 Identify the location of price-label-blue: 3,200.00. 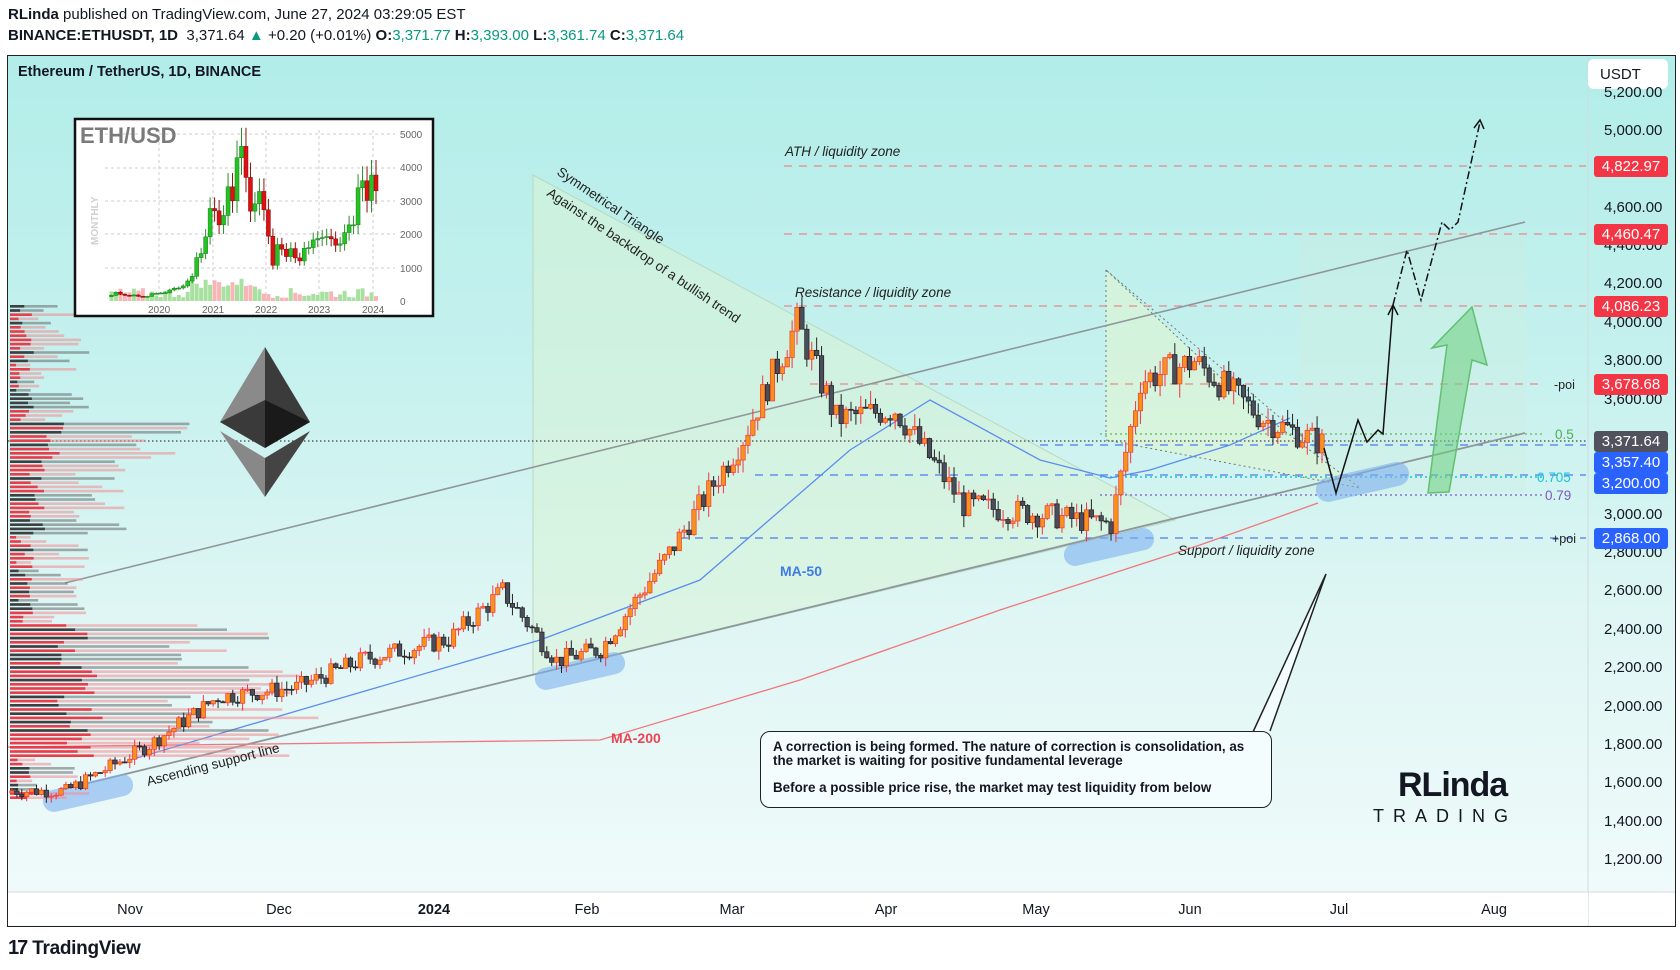
(1631, 483).